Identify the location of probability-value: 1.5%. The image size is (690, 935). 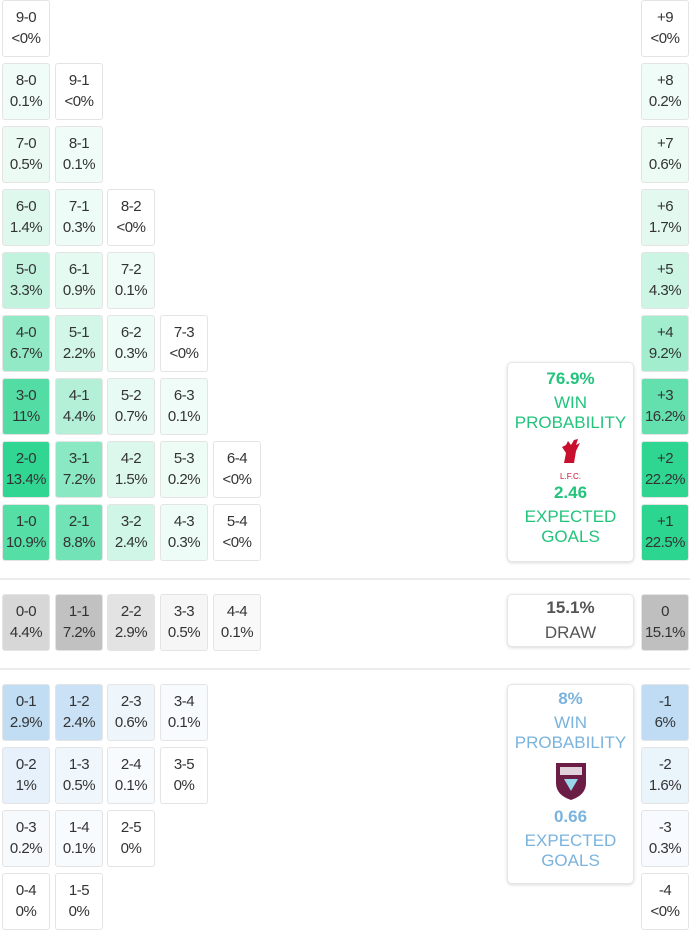
(131, 479).